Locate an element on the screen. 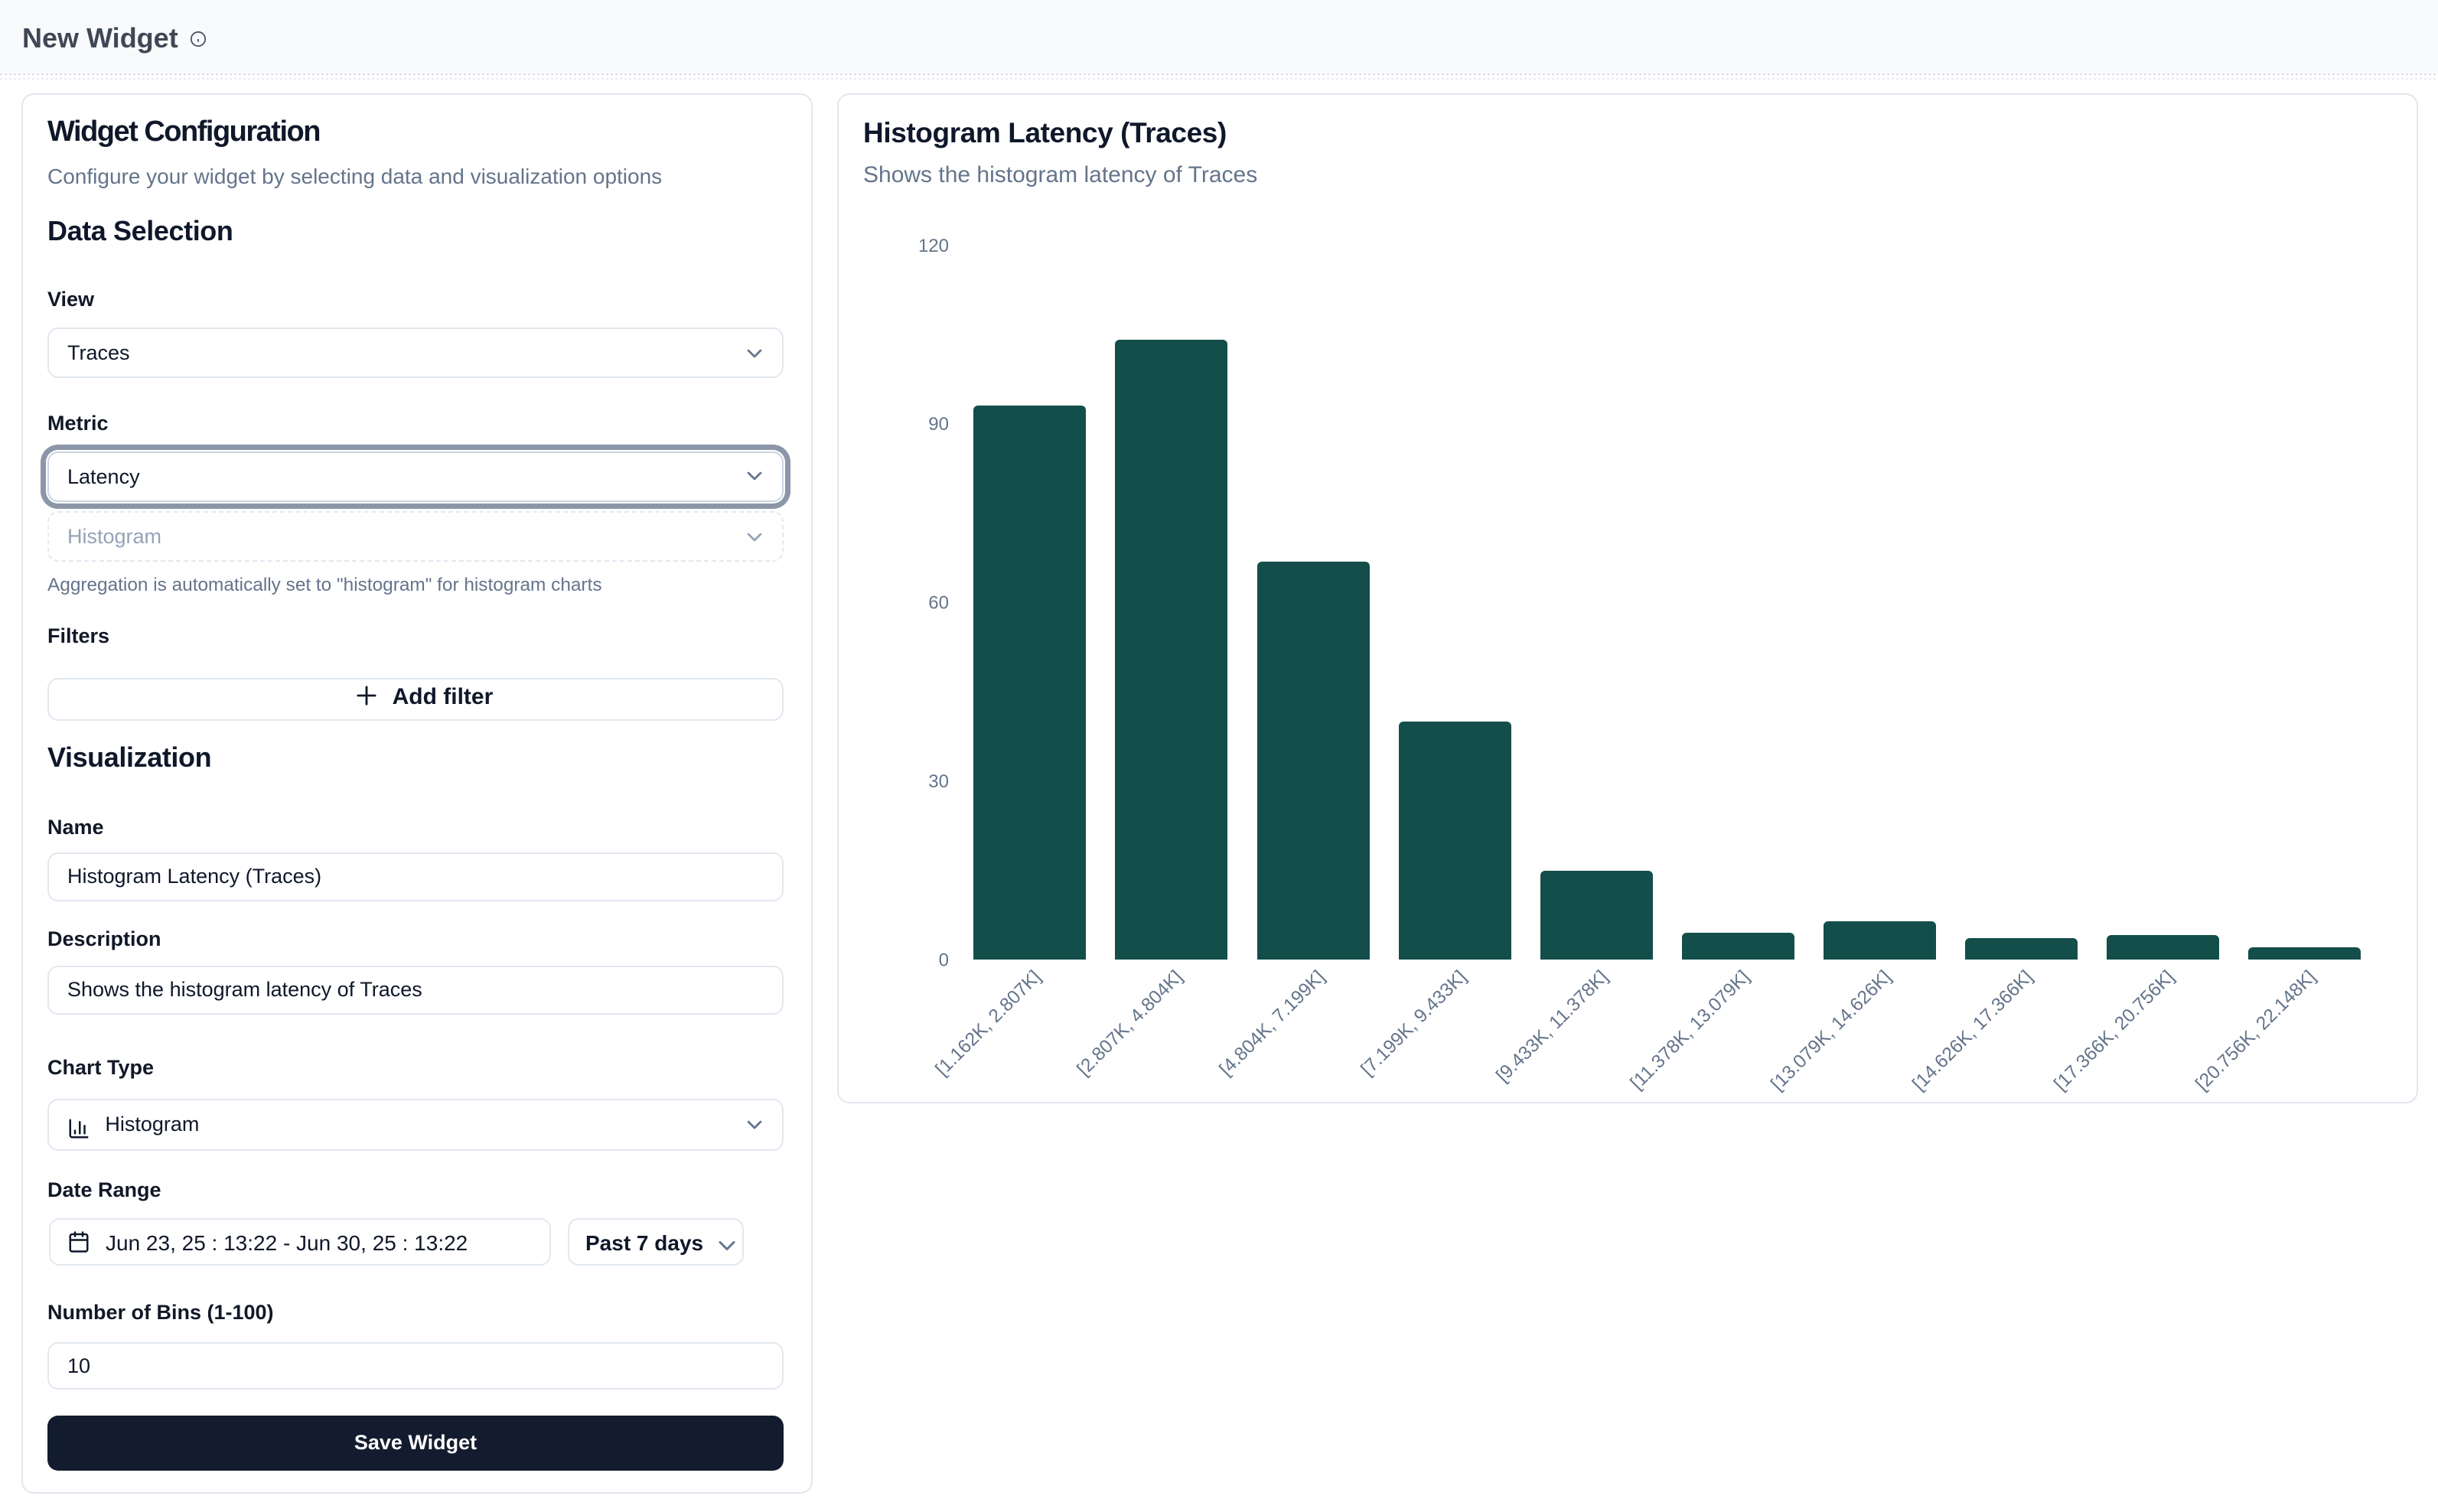 Image resolution: width=2438 pixels, height=1512 pixels. svg-text: [14.626K, 17.366K] is located at coordinates (1972, 1030).